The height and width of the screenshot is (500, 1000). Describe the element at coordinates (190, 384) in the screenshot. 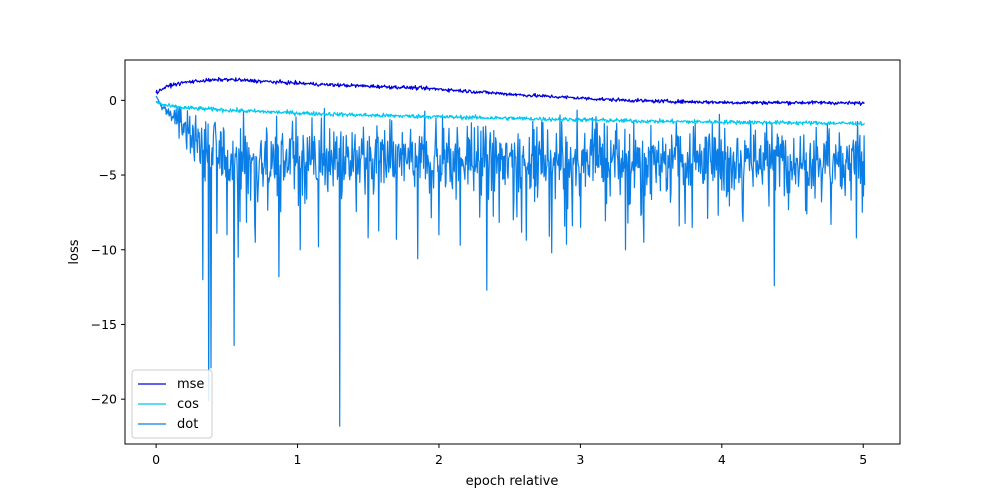

I see `legend-label-mse: mse` at that location.